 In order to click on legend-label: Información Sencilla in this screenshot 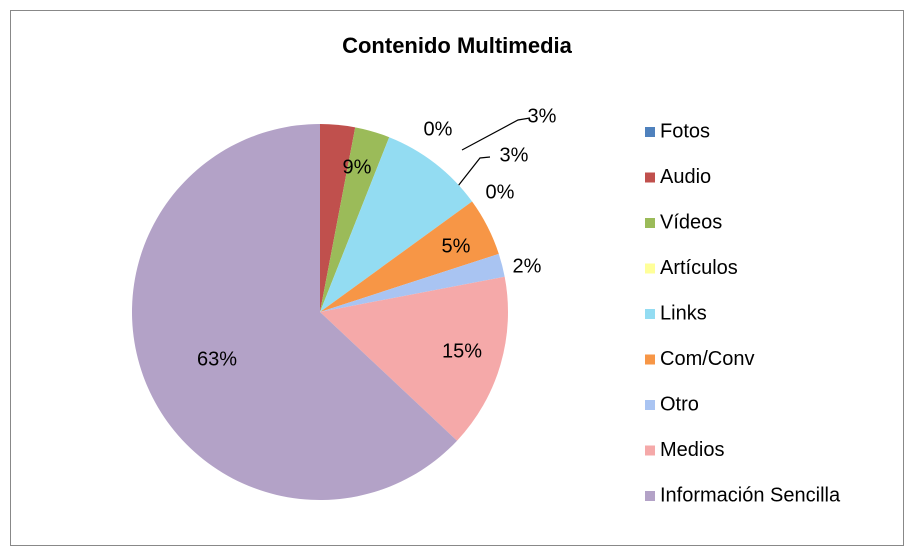, I will do `click(750, 495)`.